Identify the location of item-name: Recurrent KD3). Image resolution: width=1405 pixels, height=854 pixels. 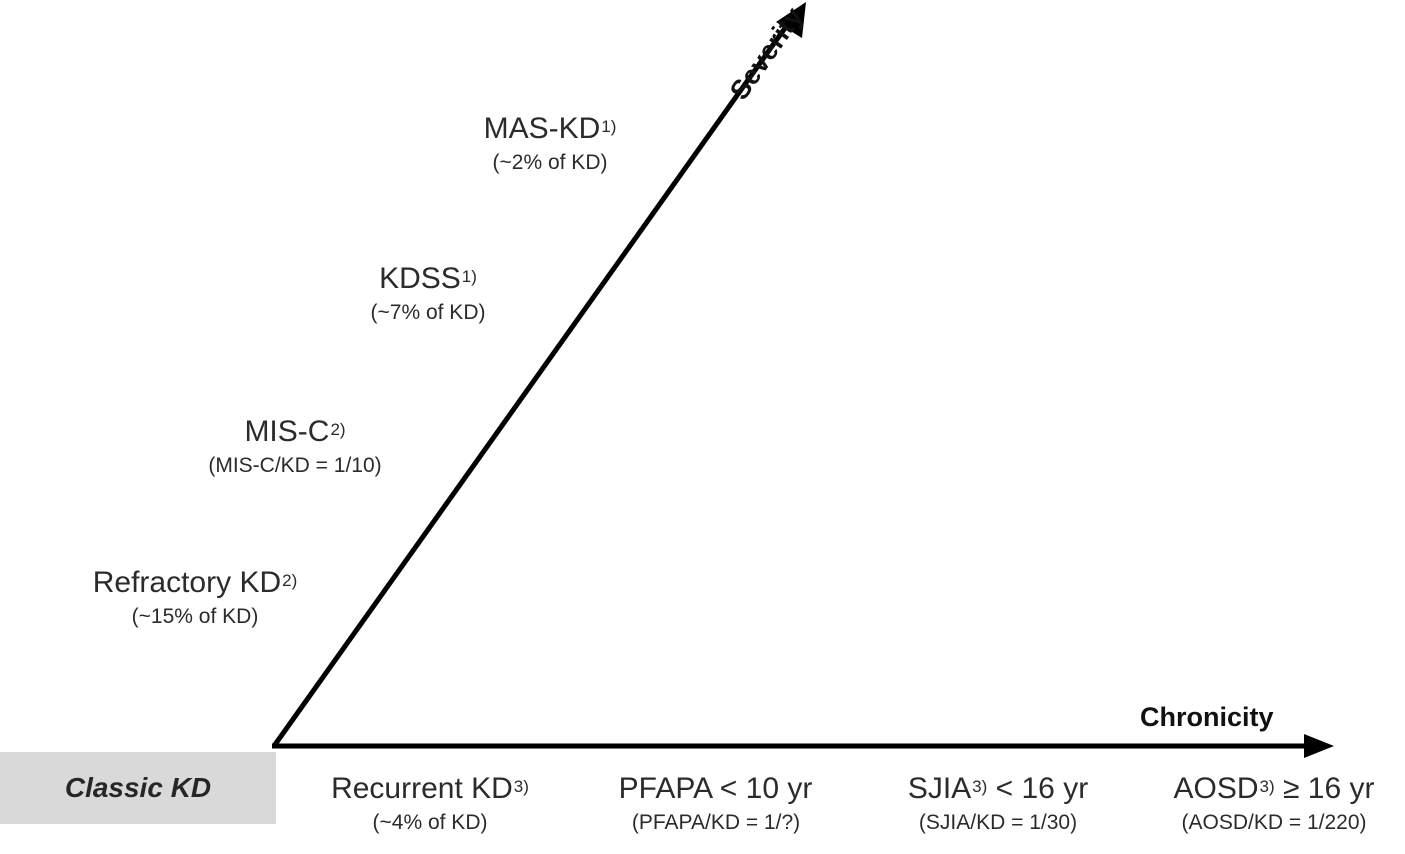
(430, 788).